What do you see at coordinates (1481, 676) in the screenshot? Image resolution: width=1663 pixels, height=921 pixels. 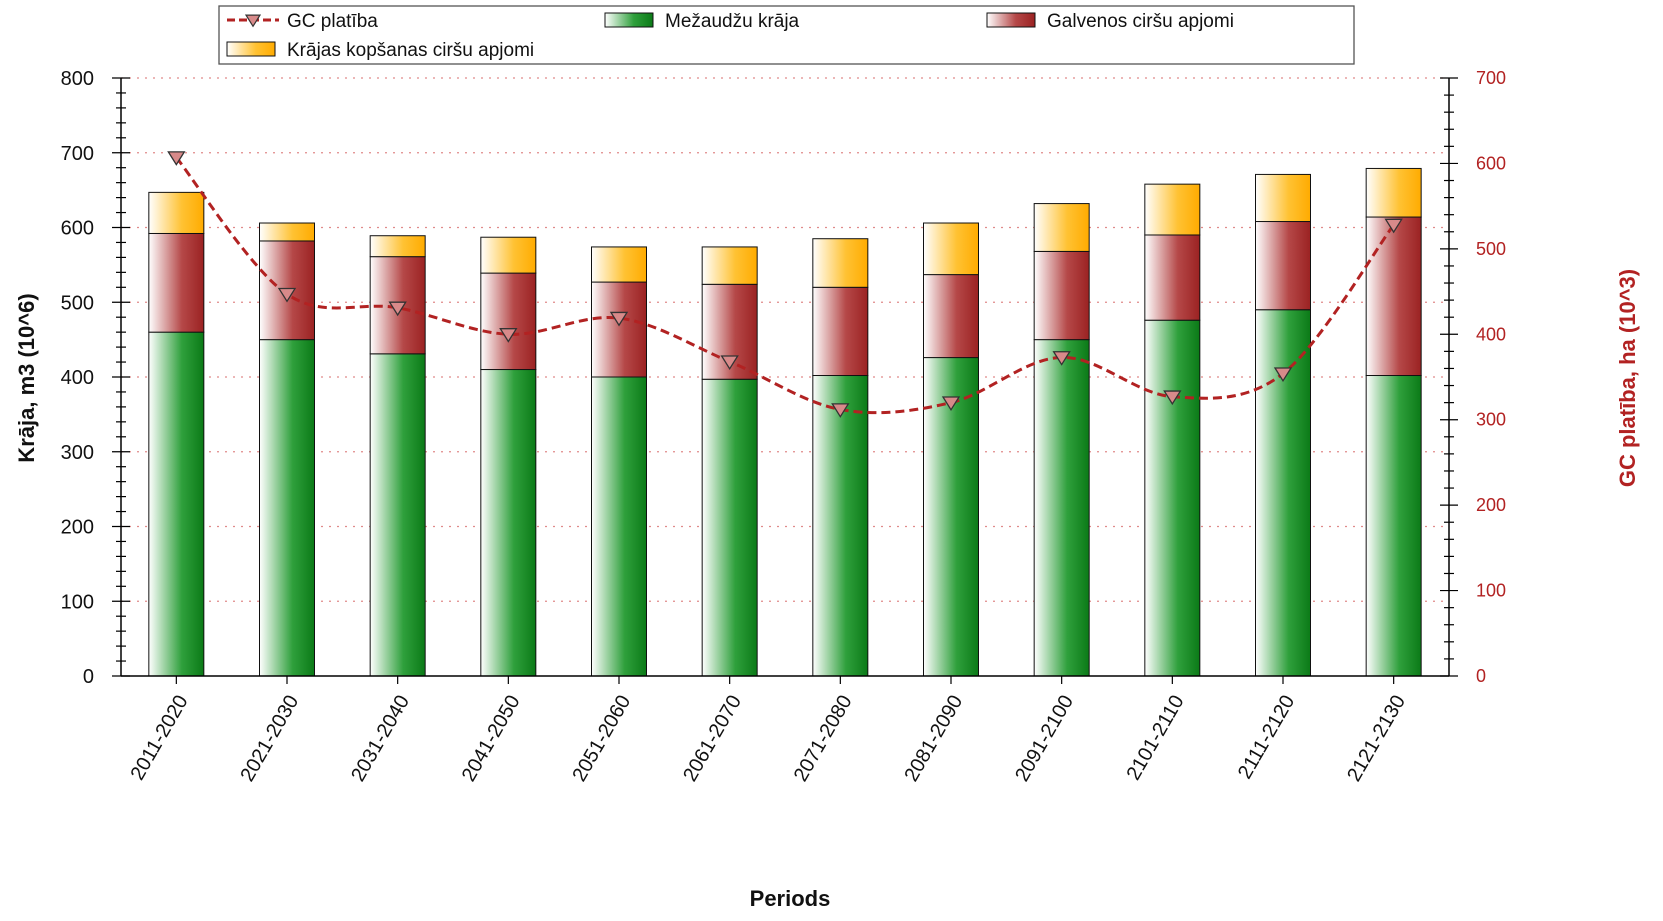 I see `y2-tick-label: 0` at bounding box center [1481, 676].